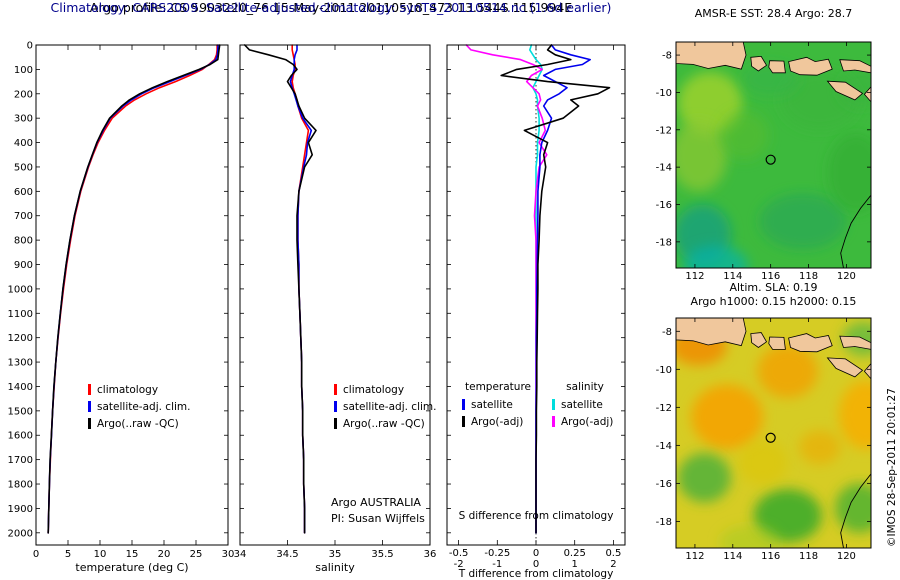 Image resolution: width=900 pixels, height=580 pixels. What do you see at coordinates (459, 564) in the screenshot?
I see `svg-text: -2` at bounding box center [459, 564].